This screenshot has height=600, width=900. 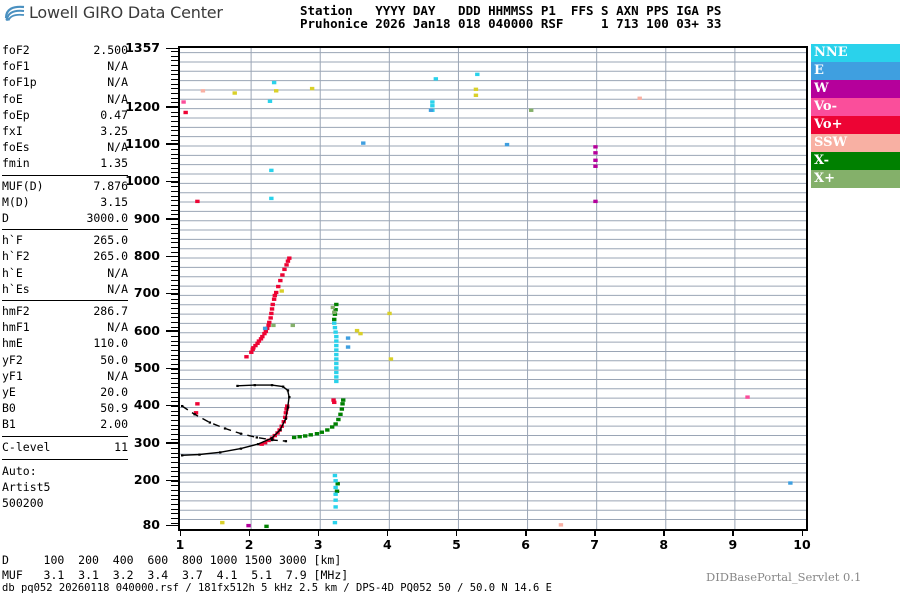 What do you see at coordinates (16, 288) in the screenshot?
I see `parameter-key: h`Es` at bounding box center [16, 288].